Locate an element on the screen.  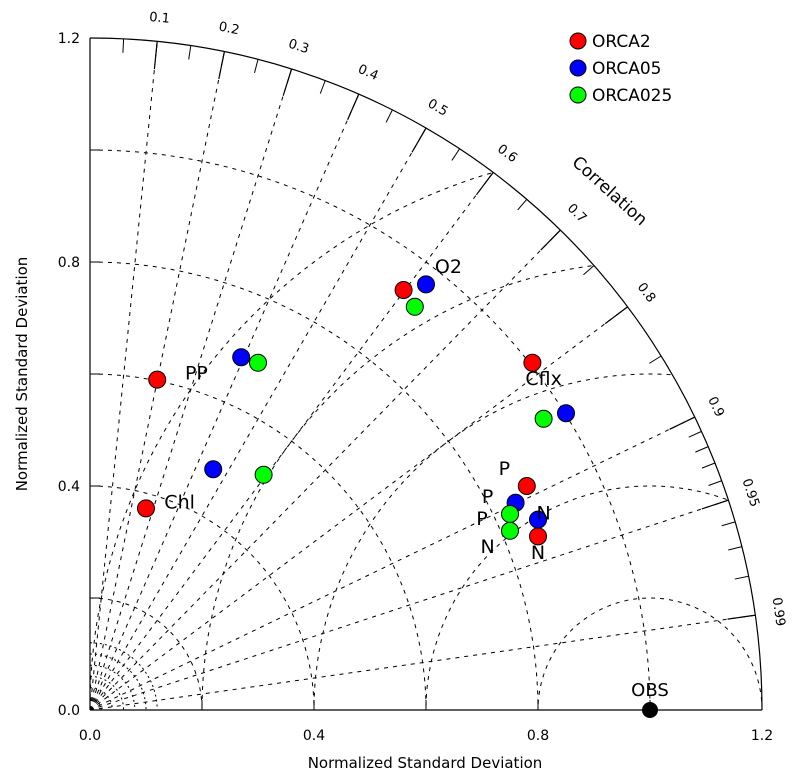
variable-label: O2 is located at coordinates (448, 267).